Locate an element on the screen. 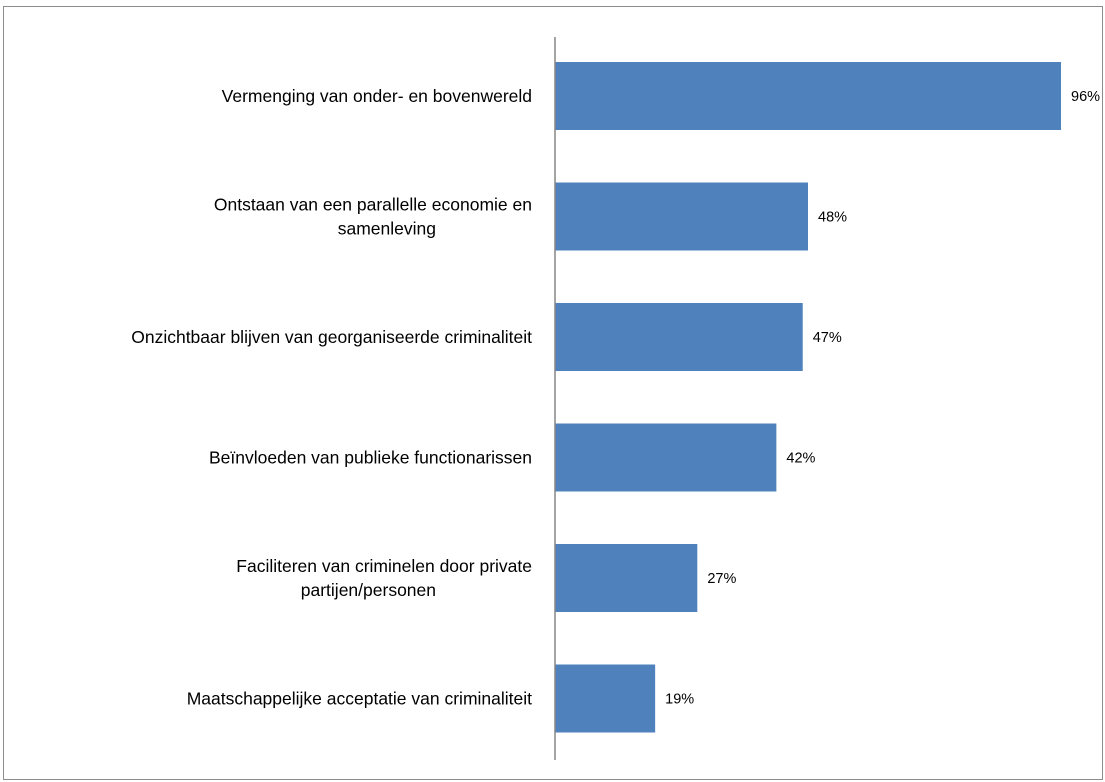  category-label: Beïnvloeden van publieke functionarissen is located at coordinates (370, 458).